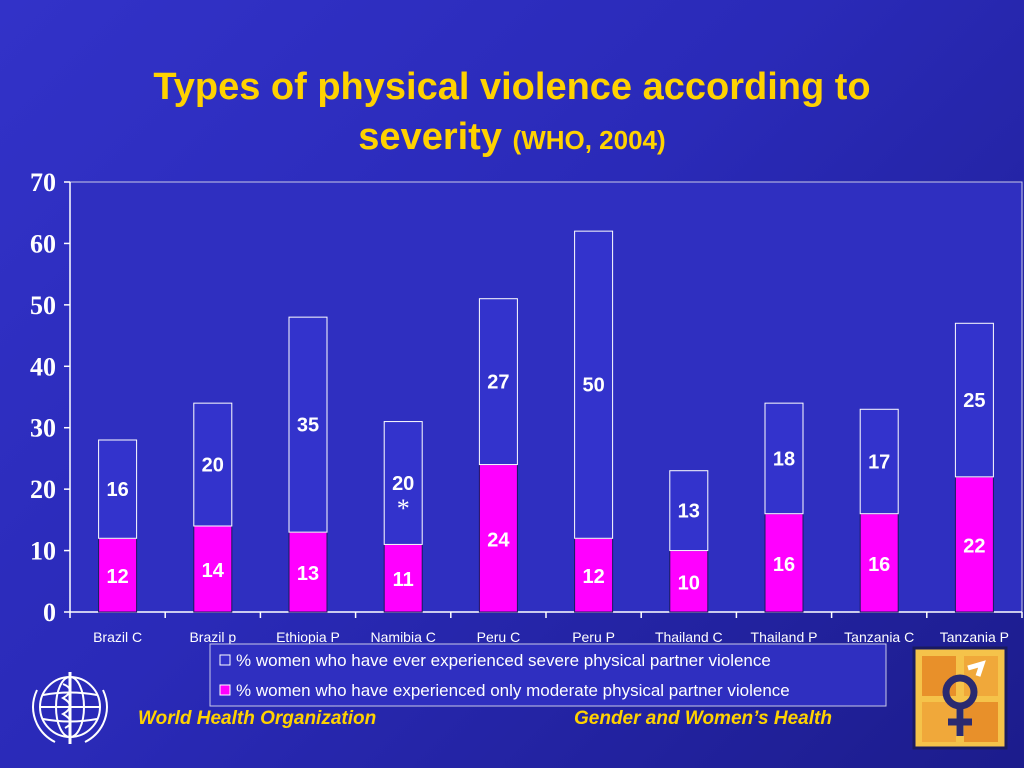 This screenshot has width=1024, height=768. What do you see at coordinates (974, 637) in the screenshot?
I see `x-tick-label: Tanzania P` at bounding box center [974, 637].